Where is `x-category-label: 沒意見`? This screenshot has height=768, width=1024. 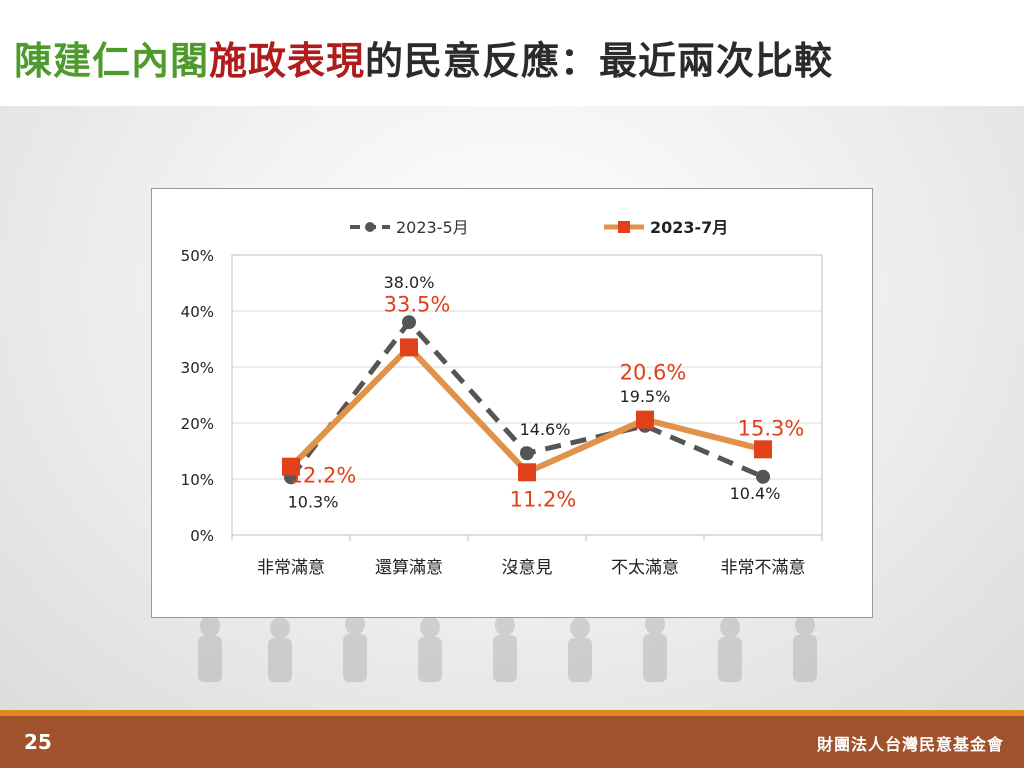
x-category-label: 沒意見 is located at coordinates (527, 568).